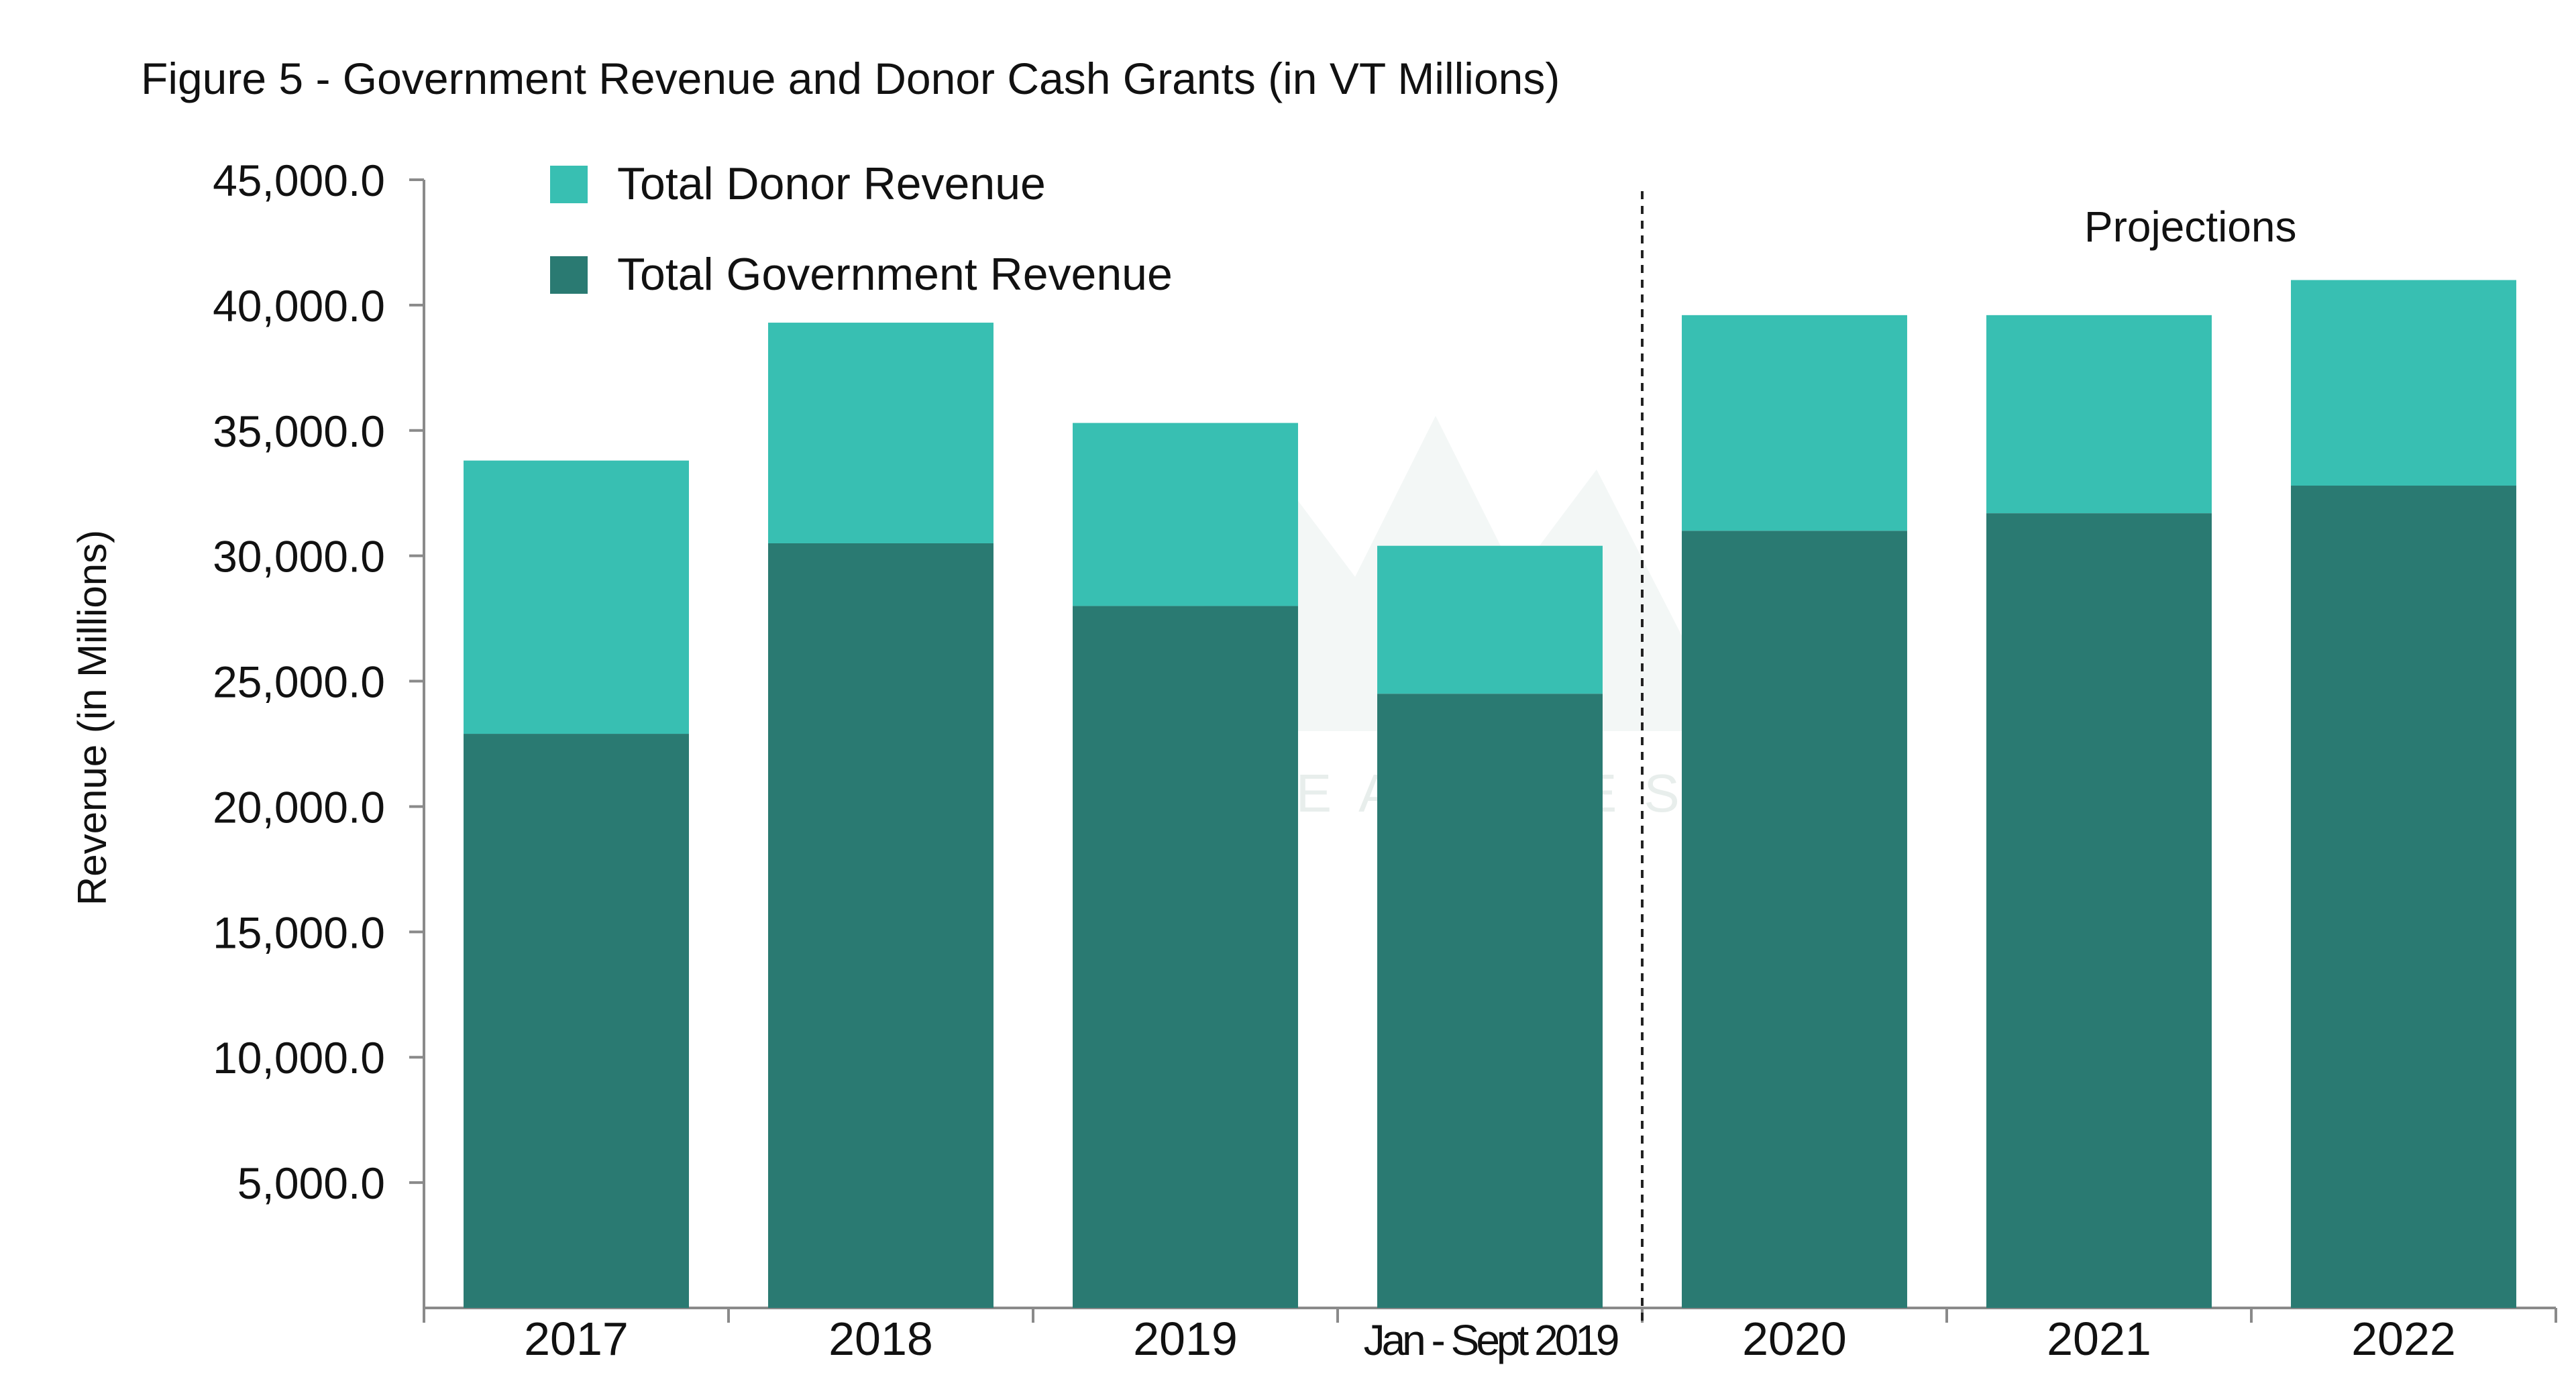  What do you see at coordinates (299, 557) in the screenshot?
I see `y-tick-label: 30,000.0` at bounding box center [299, 557].